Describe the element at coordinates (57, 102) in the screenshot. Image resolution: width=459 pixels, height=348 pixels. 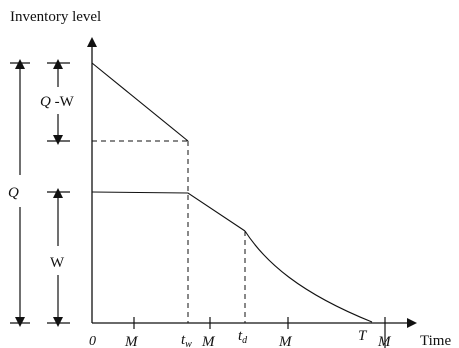
I see `q-minus-w-label: Q -W` at that location.